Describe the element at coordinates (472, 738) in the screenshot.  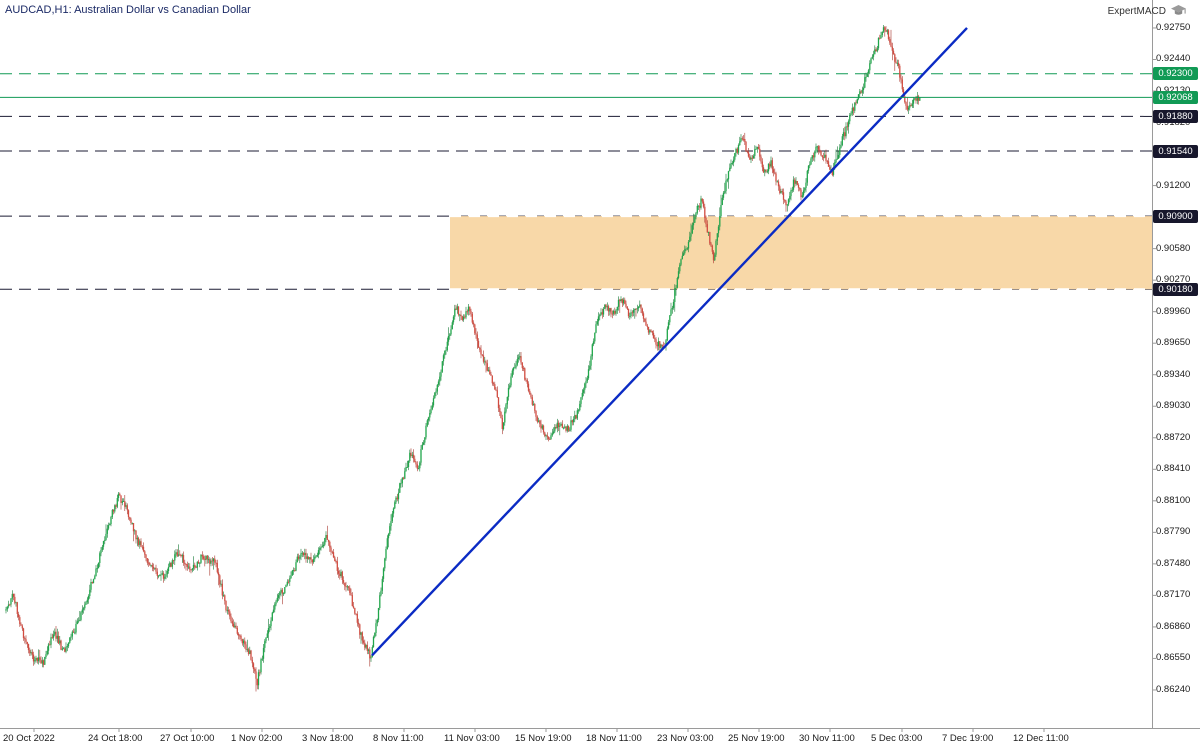
I see `time-axis-label: 11 Nov 03:00` at that location.